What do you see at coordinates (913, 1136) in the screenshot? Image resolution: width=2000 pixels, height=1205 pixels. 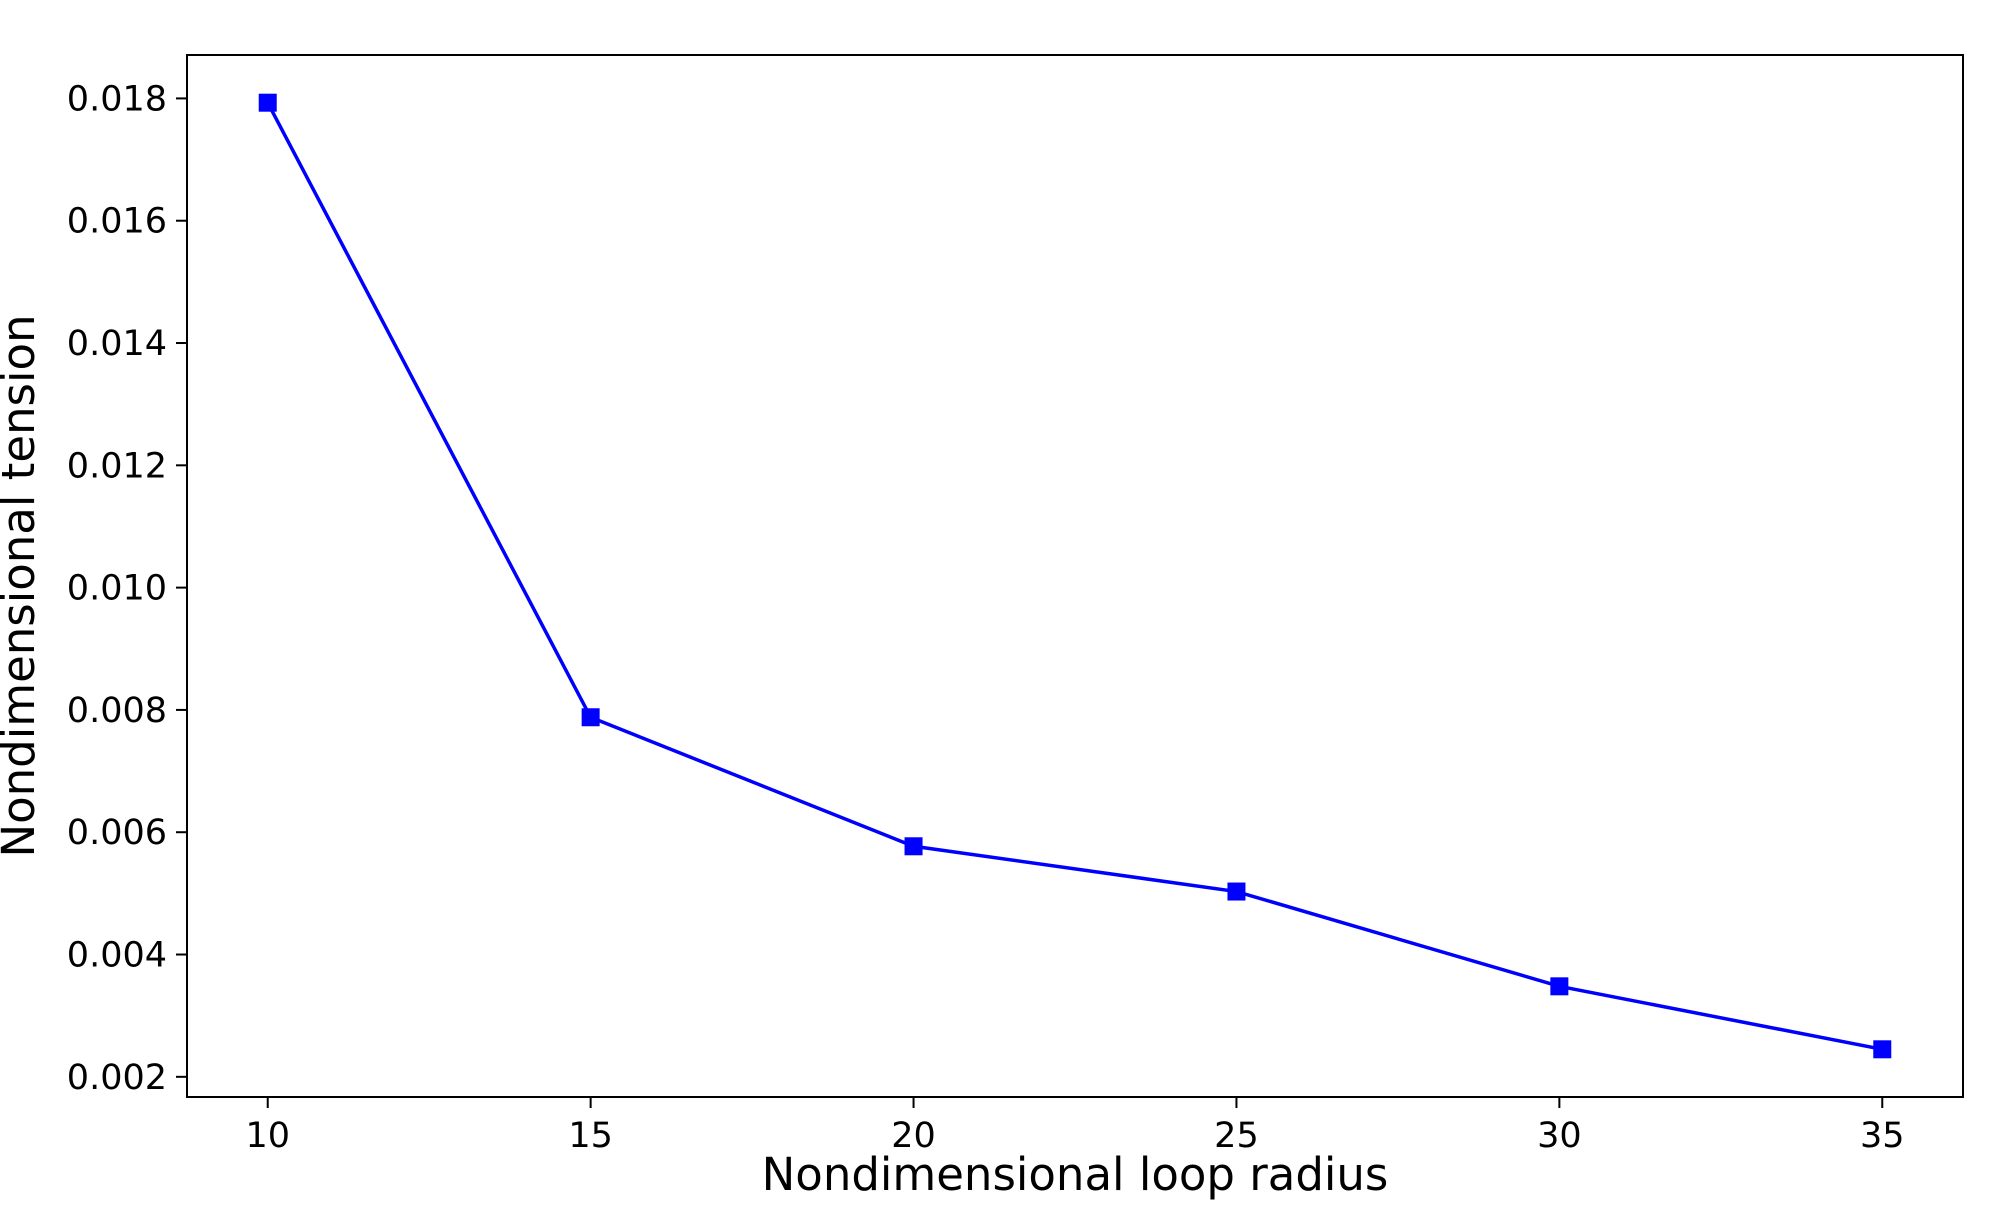 I see `x-tick-label: 20` at bounding box center [913, 1136].